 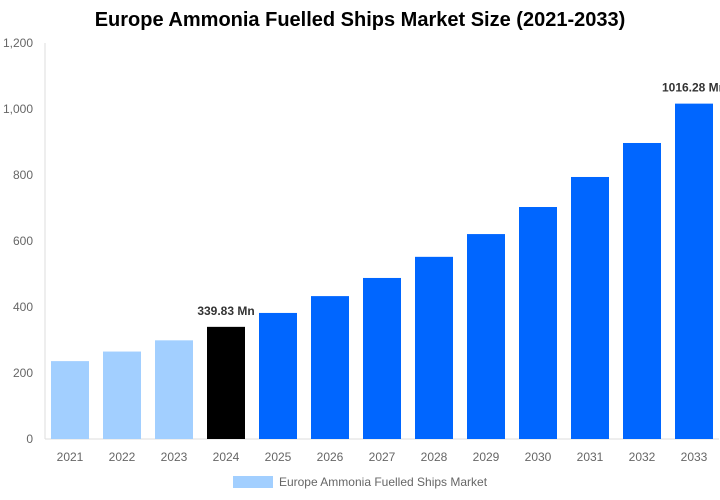 What do you see at coordinates (122, 457) in the screenshot?
I see `x-tick-label: 2022` at bounding box center [122, 457].